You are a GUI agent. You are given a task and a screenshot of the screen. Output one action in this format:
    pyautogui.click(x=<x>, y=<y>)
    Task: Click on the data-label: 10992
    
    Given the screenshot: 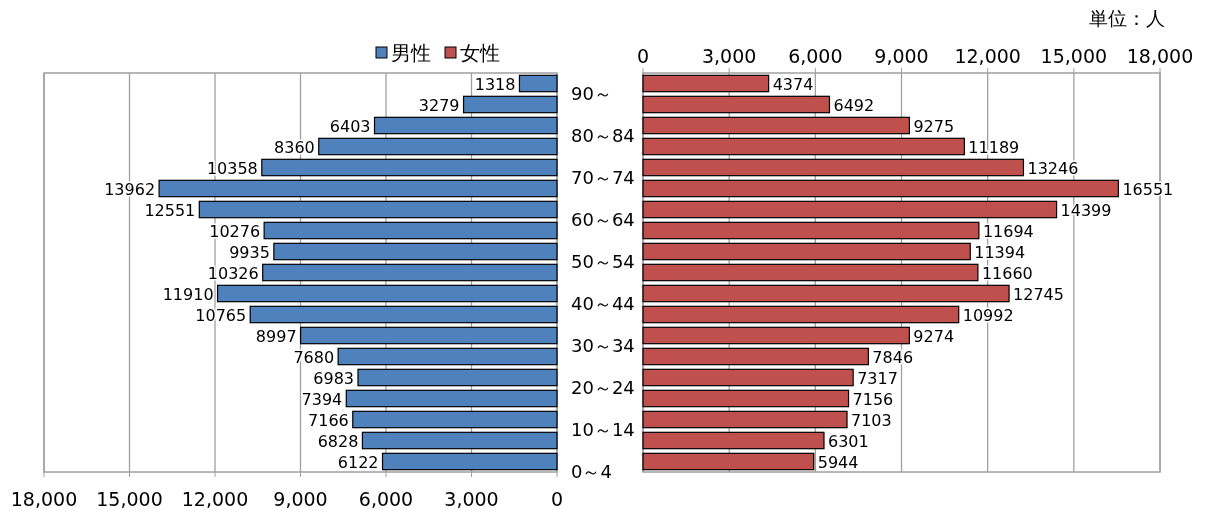 What is the action you would take?
    pyautogui.click(x=988, y=315)
    